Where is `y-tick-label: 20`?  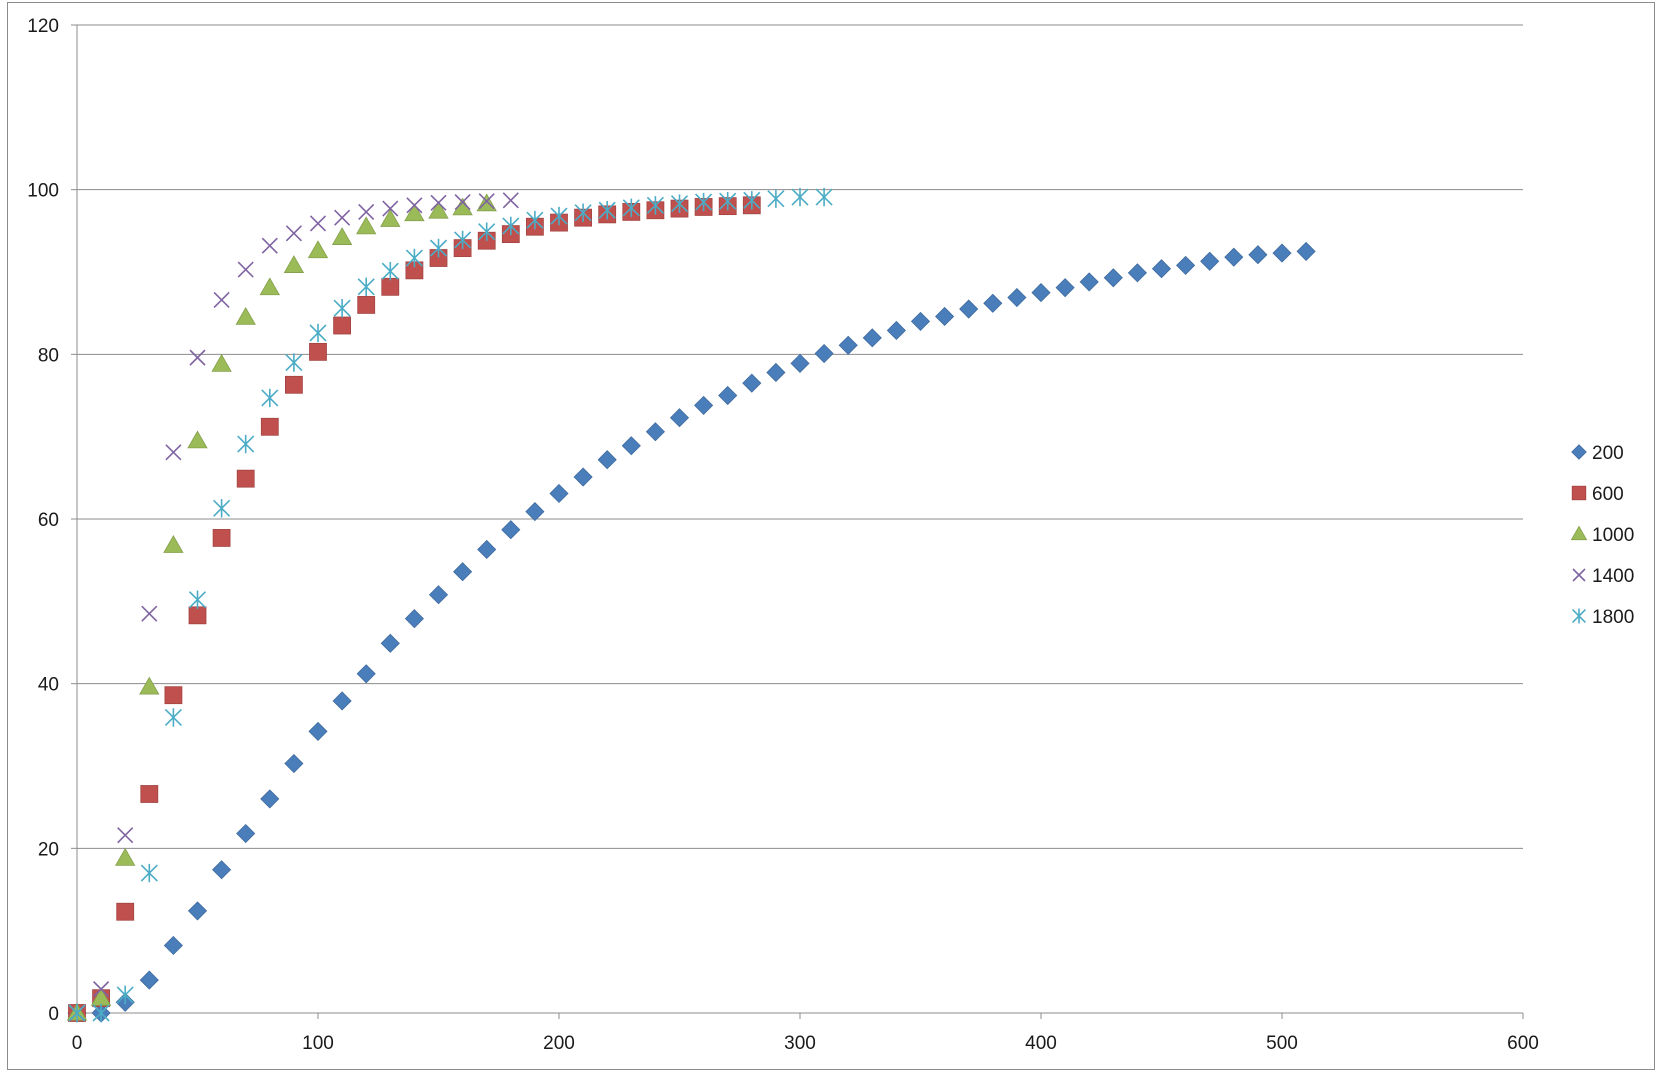
y-tick-label: 20 is located at coordinates (48, 849).